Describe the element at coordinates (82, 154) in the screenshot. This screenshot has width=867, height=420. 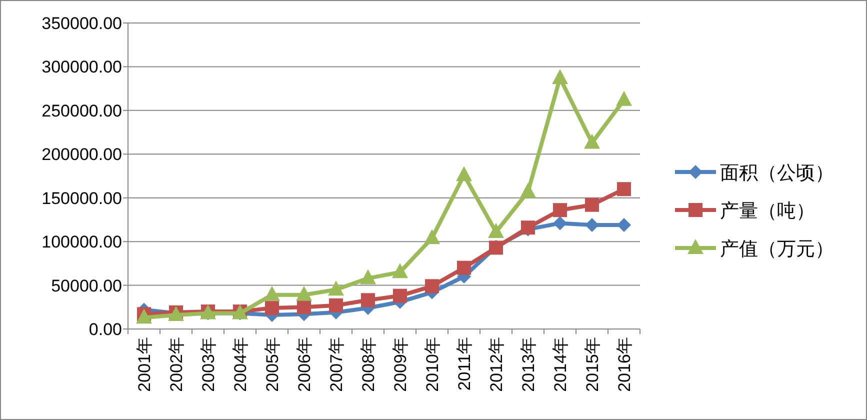
I see `y-tick-label: 200000.00` at that location.